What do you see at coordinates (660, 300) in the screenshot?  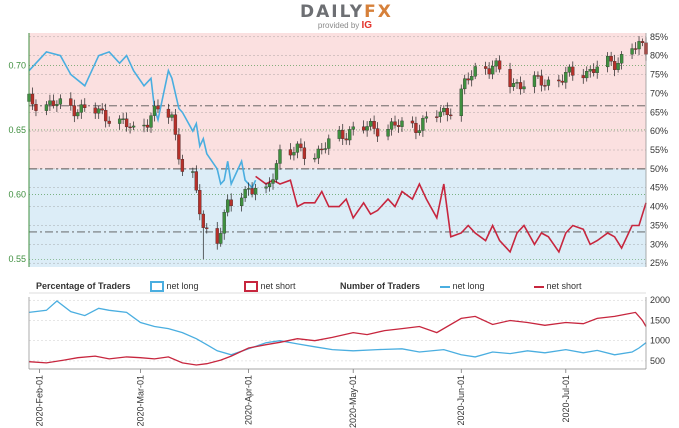 I see `number-axis-tick-label: 2000` at bounding box center [660, 300].